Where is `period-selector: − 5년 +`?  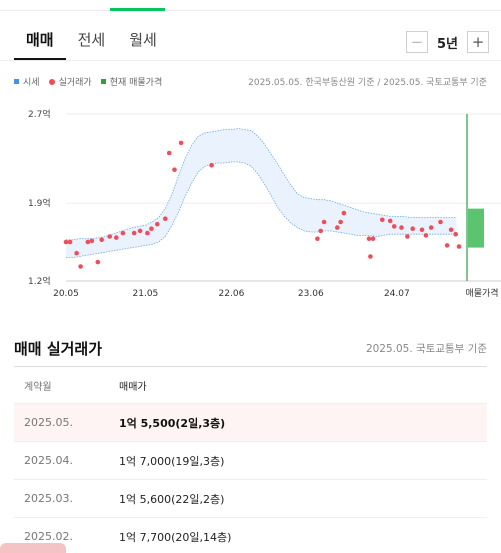
period-selector: − 5년 + is located at coordinates (447, 42).